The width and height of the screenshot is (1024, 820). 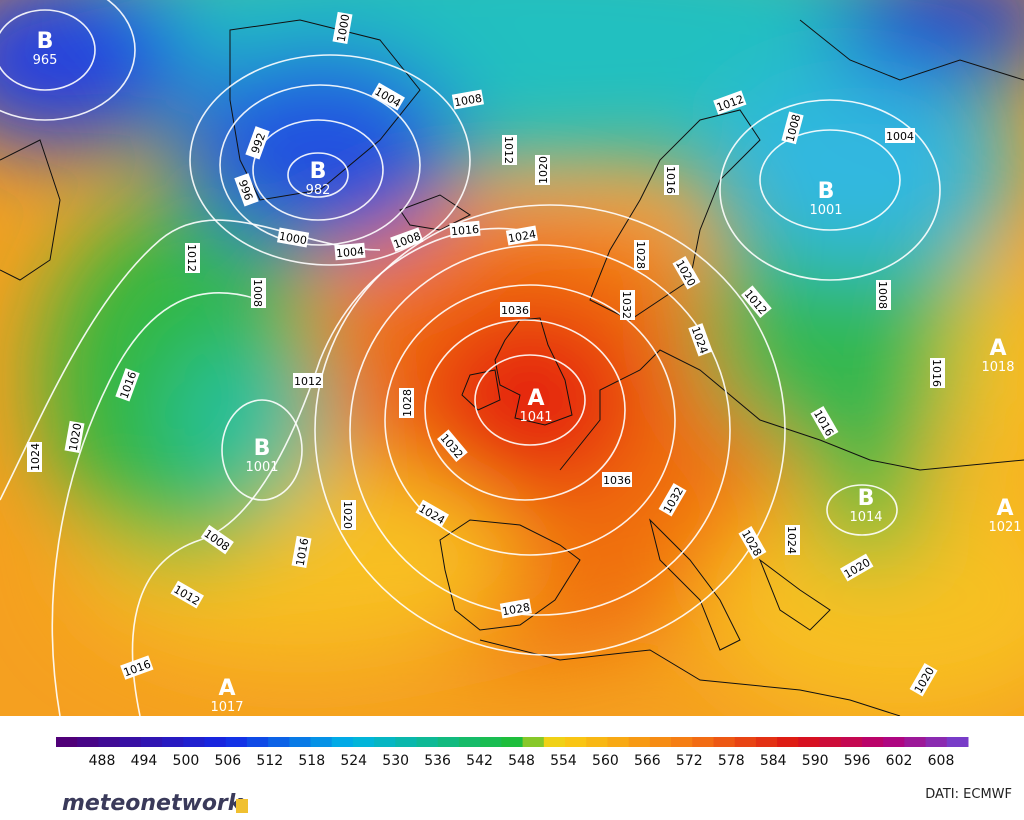 I want to click on colorbar-label: 578, so click(x=731, y=761).